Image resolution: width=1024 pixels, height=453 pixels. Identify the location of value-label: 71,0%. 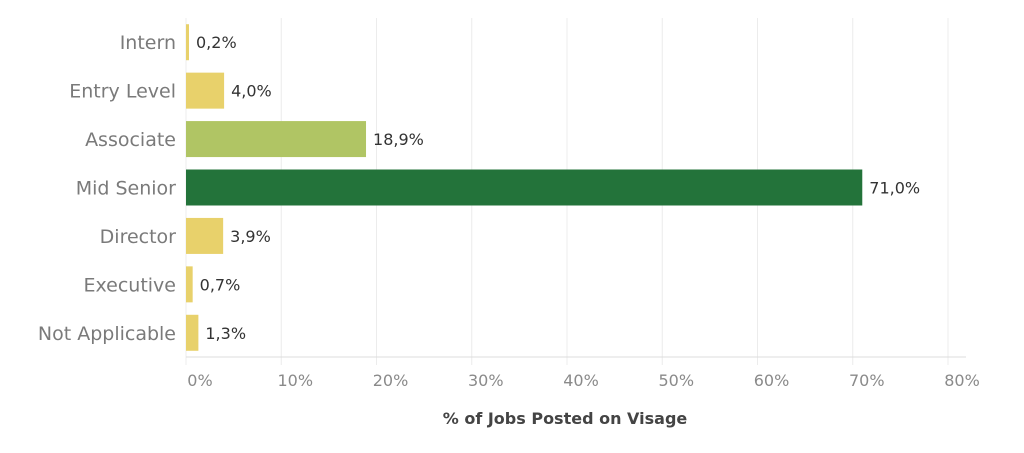
(894, 188).